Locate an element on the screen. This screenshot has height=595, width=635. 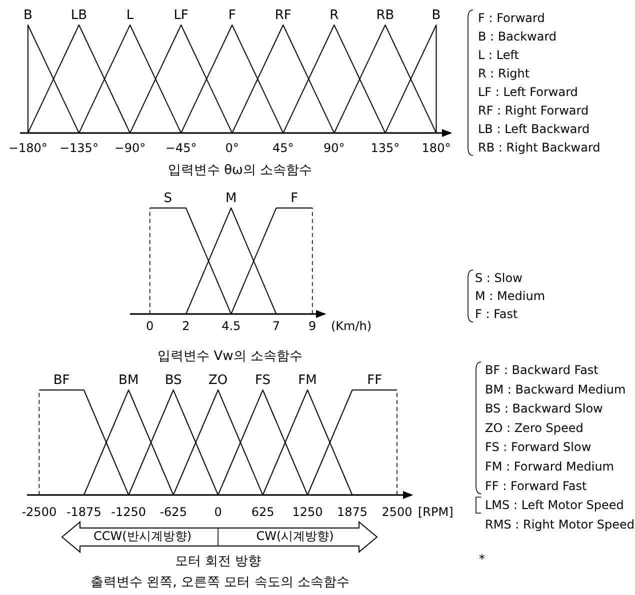
series-label: FM is located at coordinates (307, 380).